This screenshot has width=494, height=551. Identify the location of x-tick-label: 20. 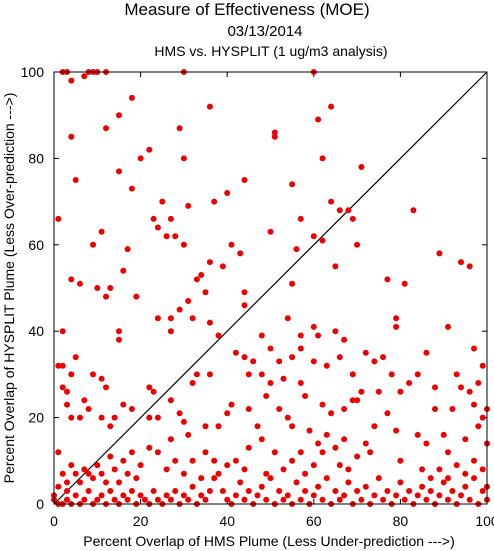
(141, 521).